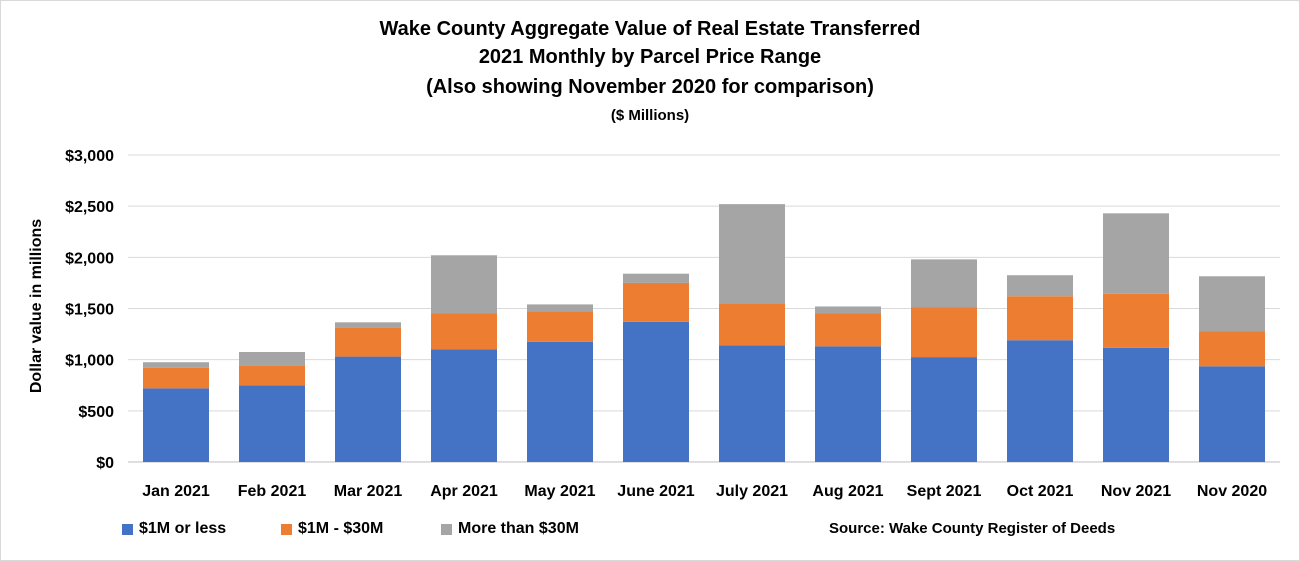  Describe the element at coordinates (105, 463) in the screenshot. I see `y-tick-label: $0` at that location.